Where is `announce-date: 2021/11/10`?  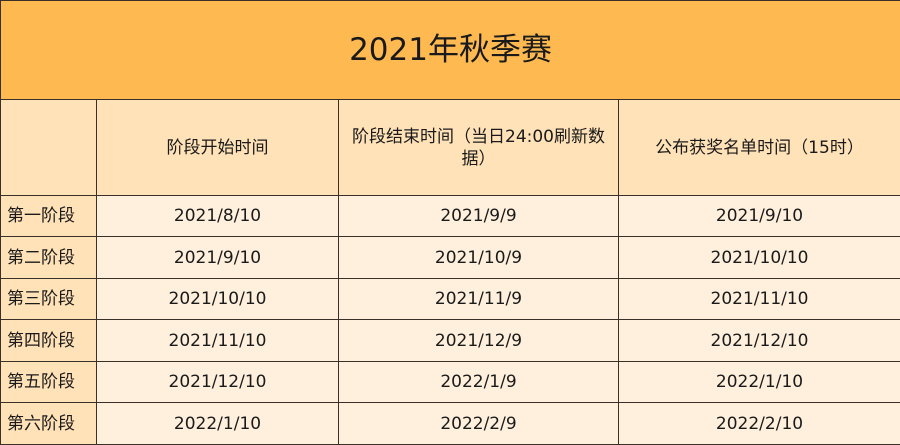
announce-date: 2021/11/10 is located at coordinates (758, 299).